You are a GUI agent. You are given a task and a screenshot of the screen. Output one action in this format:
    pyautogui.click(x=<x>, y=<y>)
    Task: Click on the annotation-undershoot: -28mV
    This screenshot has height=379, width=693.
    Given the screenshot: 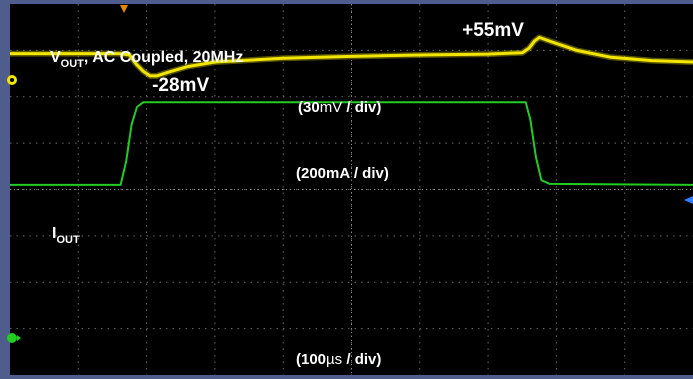 What is the action you would take?
    pyautogui.click(x=180, y=85)
    